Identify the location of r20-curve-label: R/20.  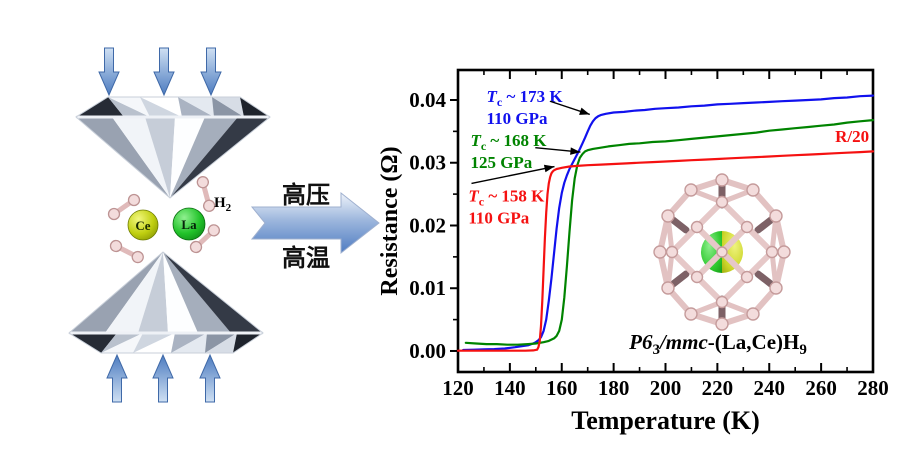
(852, 136).